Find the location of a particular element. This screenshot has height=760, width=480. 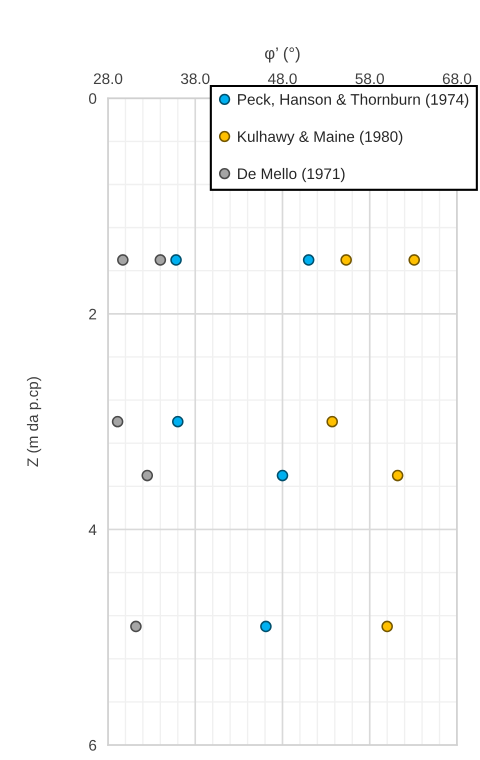

x-tick-label: 38.0 is located at coordinates (195, 78).